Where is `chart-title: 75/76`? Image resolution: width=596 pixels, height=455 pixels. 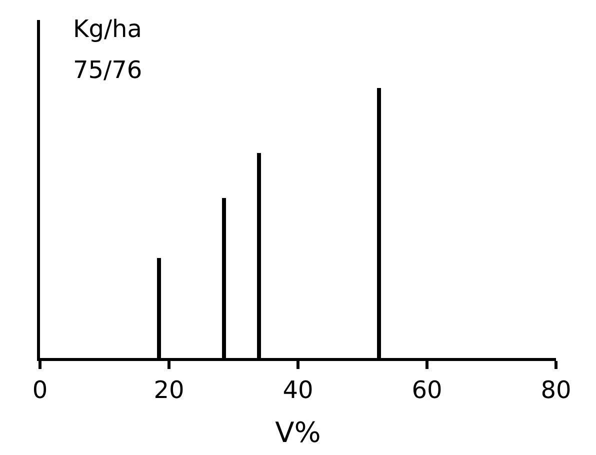
chart-title: 75/76 is located at coordinates (107, 70).